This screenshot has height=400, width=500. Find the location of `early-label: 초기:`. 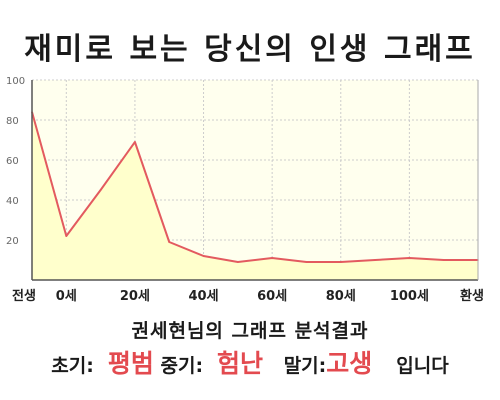

early-label: 초기: is located at coordinates (72, 366).